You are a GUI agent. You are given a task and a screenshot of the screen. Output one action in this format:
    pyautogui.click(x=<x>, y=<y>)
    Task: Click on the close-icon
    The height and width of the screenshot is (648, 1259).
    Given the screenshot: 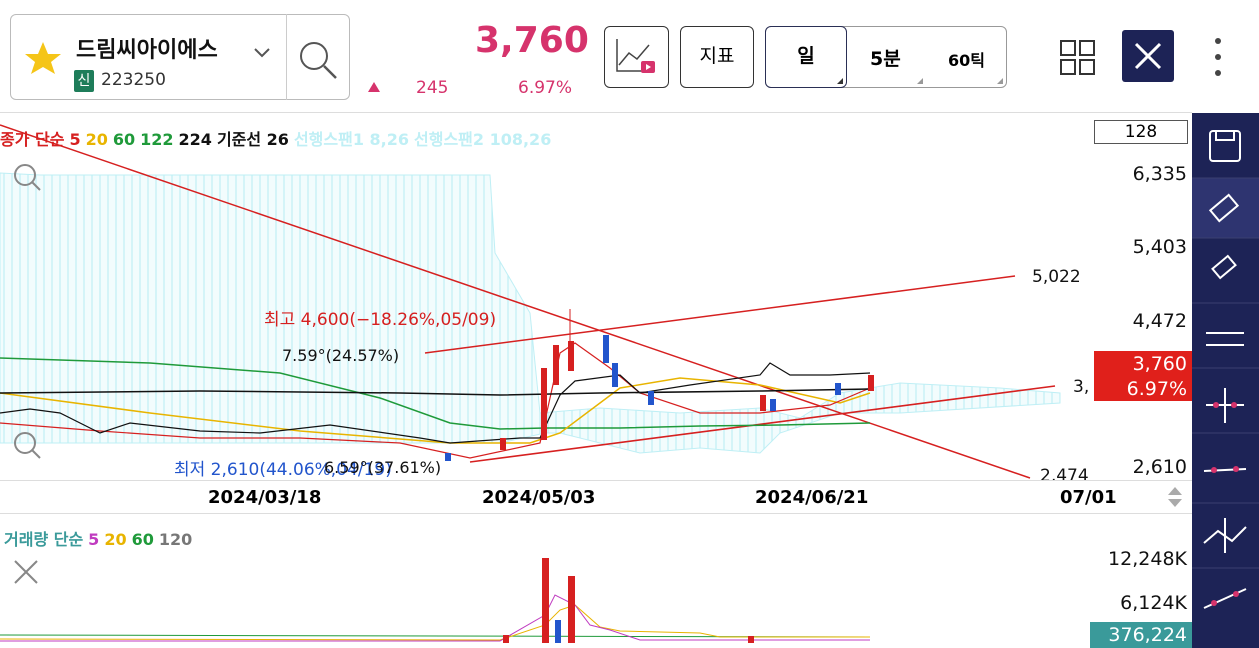 What is the action you would take?
    pyautogui.click(x=26, y=572)
    